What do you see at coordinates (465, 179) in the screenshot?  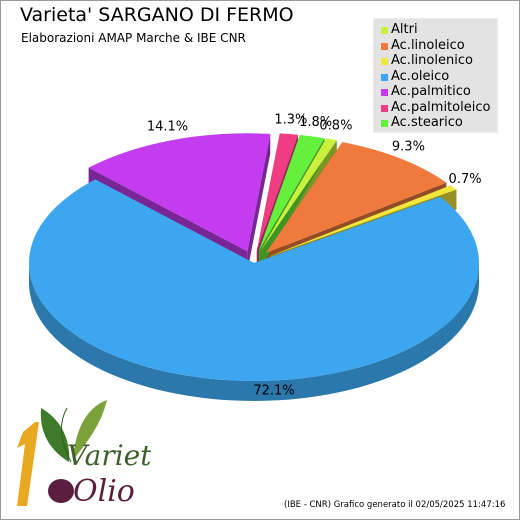 I see `slice-percent-label: 0.7%` at bounding box center [465, 179].